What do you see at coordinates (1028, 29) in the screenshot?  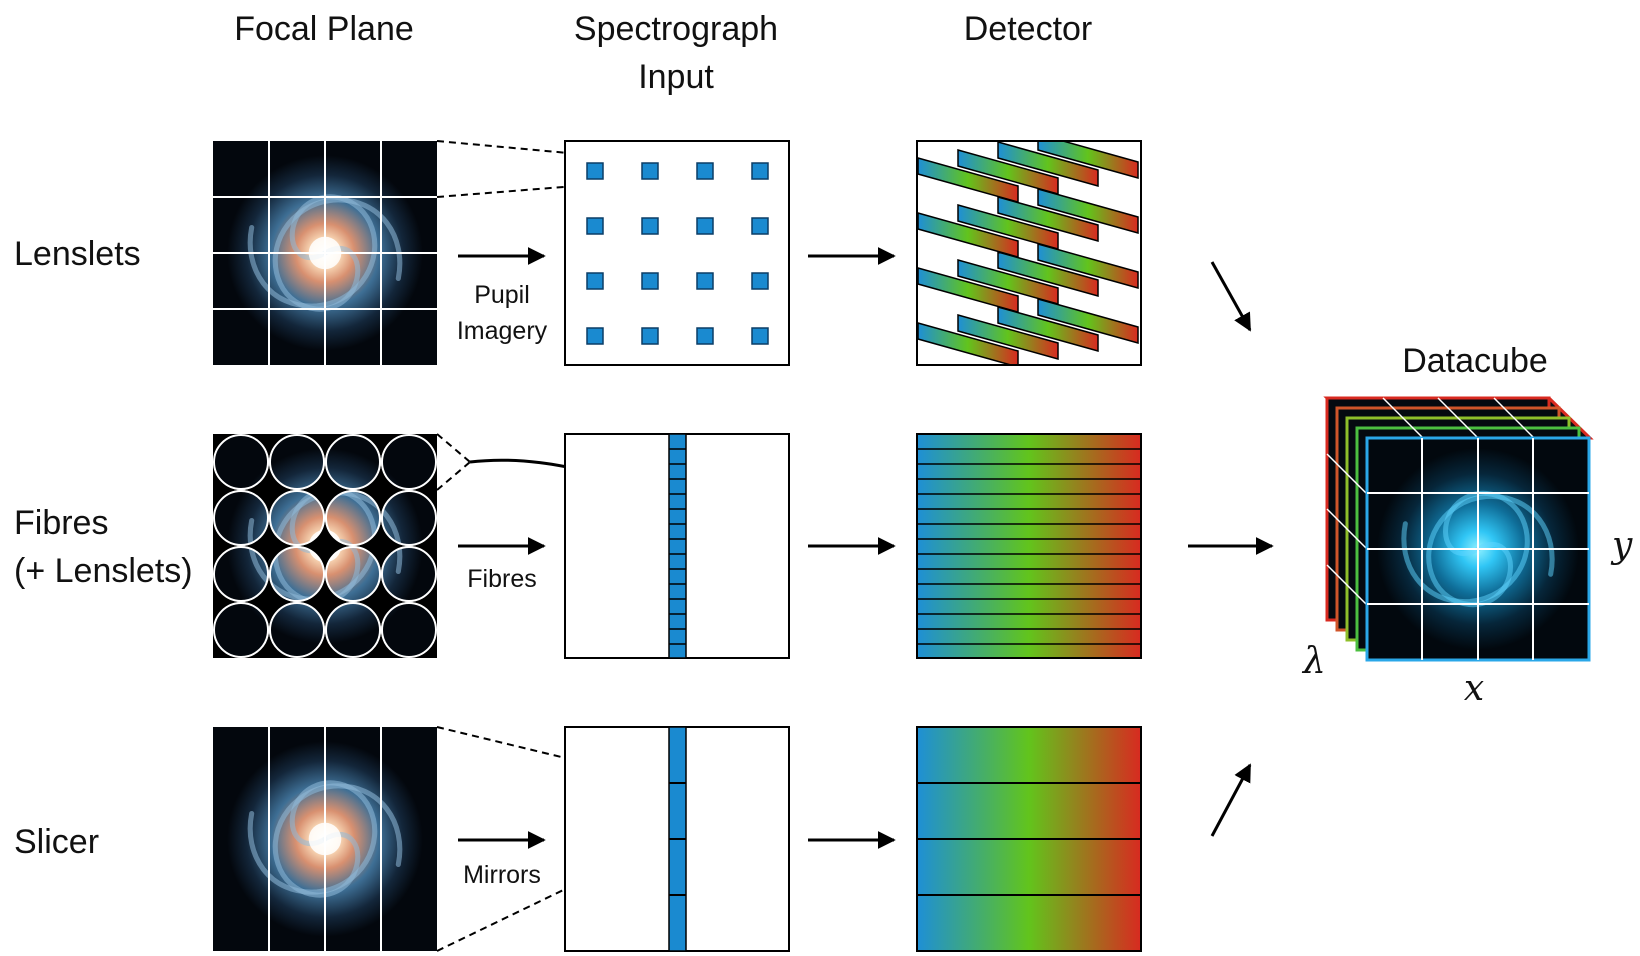 I see `col-header-detector: Detector` at bounding box center [1028, 29].